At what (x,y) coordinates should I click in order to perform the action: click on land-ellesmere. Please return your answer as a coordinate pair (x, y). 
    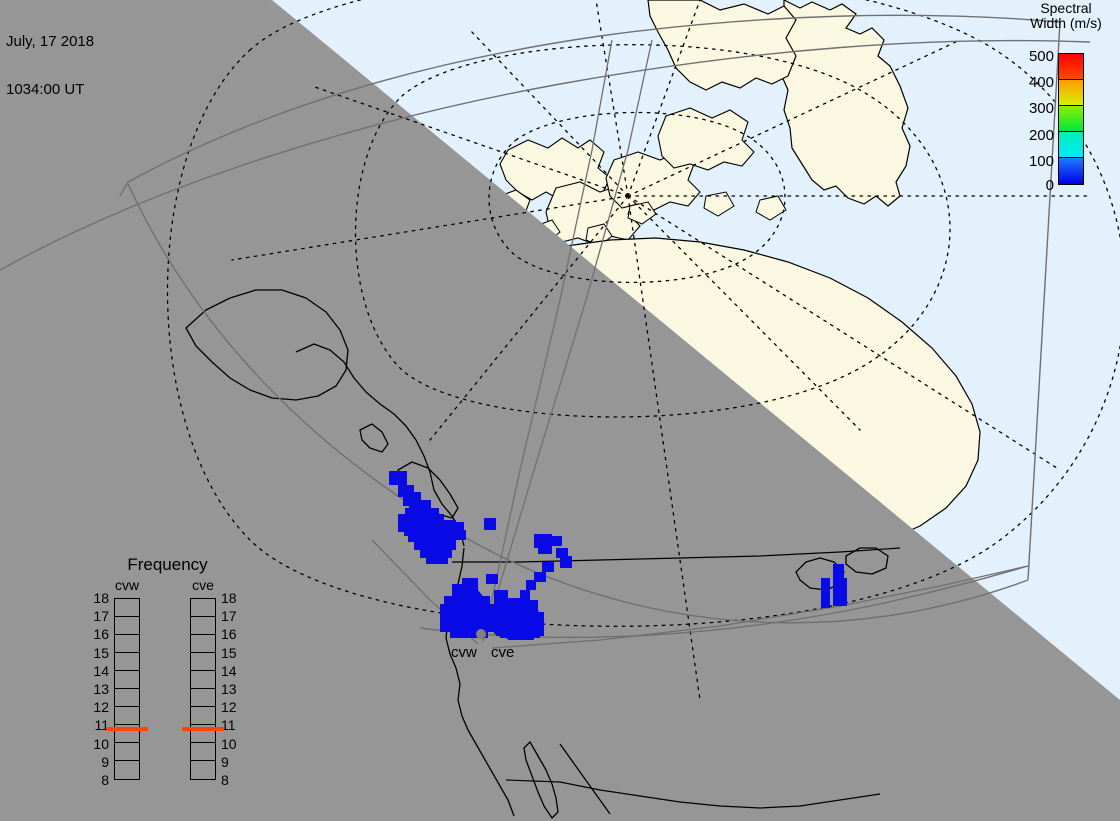
    Looking at the image, I should click on (722, 45).